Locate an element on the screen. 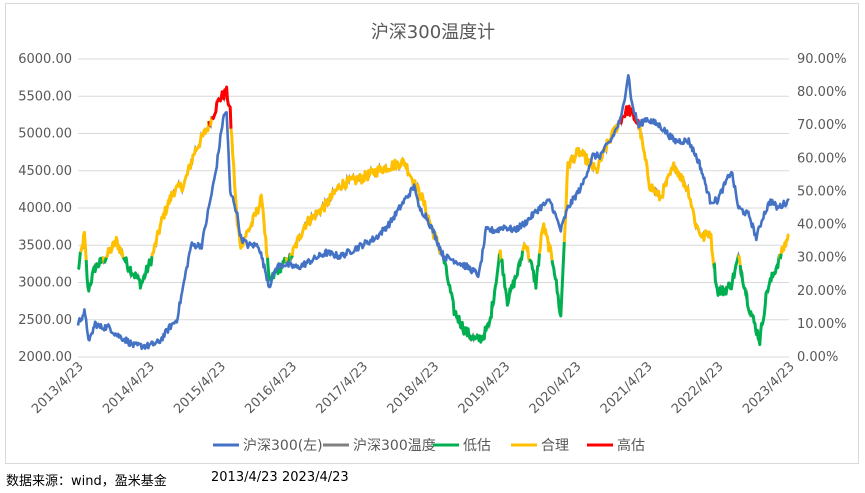 This screenshot has height=493, width=865. x-axis-tick-label: 2015/4/23 is located at coordinates (200, 388).